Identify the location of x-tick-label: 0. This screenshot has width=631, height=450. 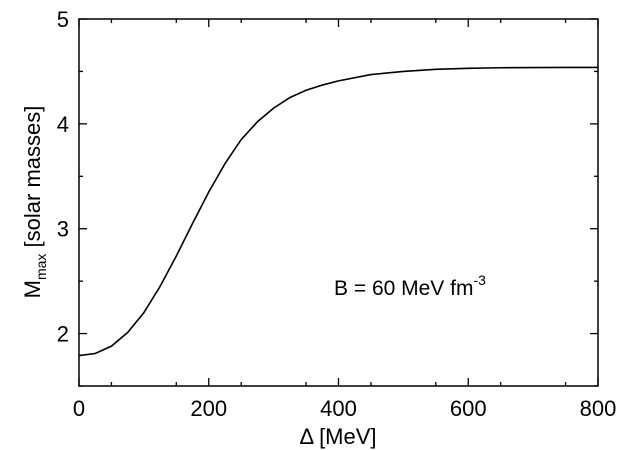
(79, 408).